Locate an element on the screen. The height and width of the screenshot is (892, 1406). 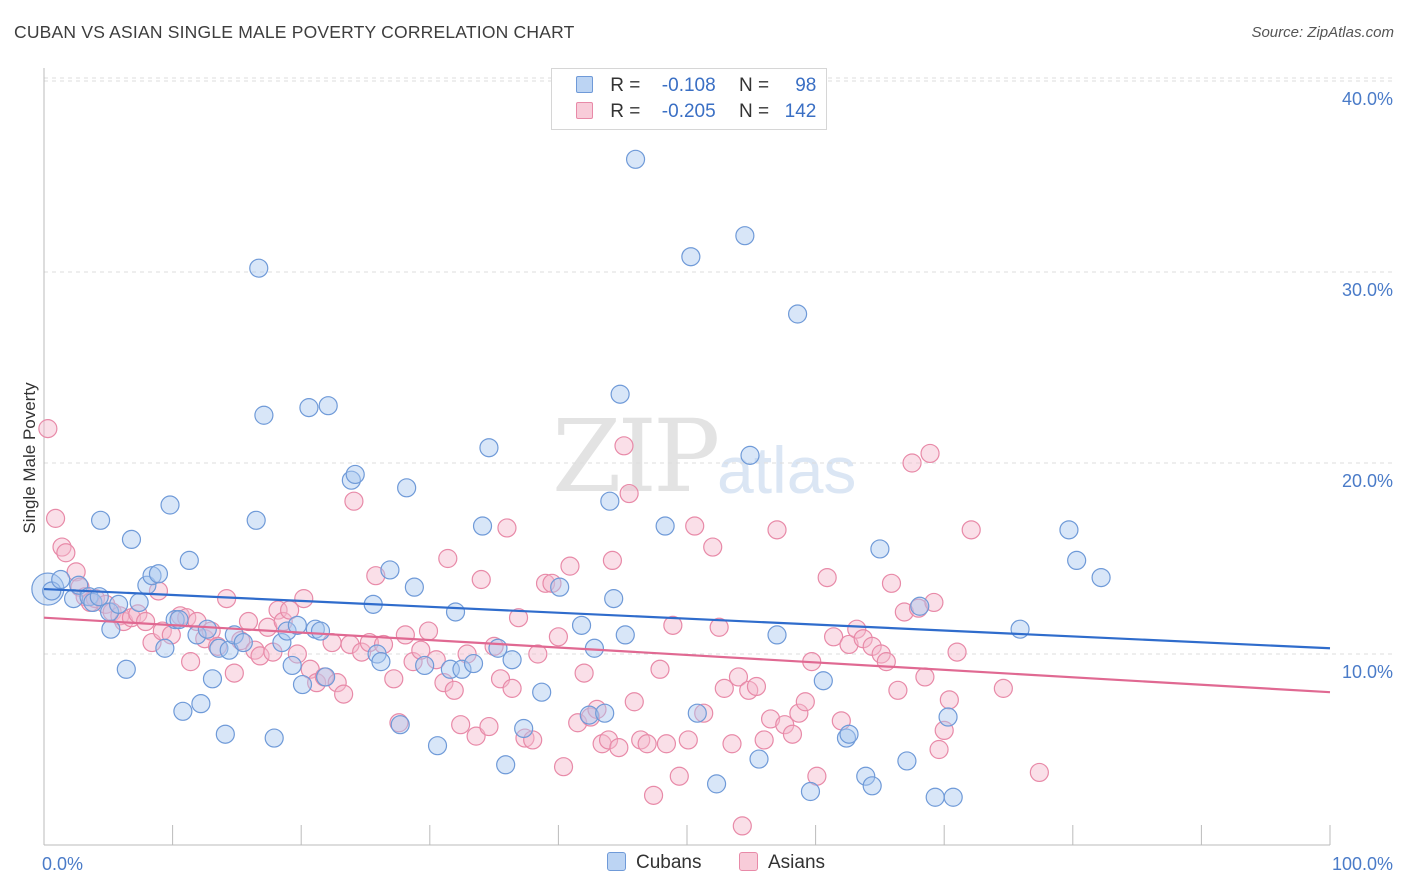
legend-n-value: 142 is located at coordinates (800, 111).